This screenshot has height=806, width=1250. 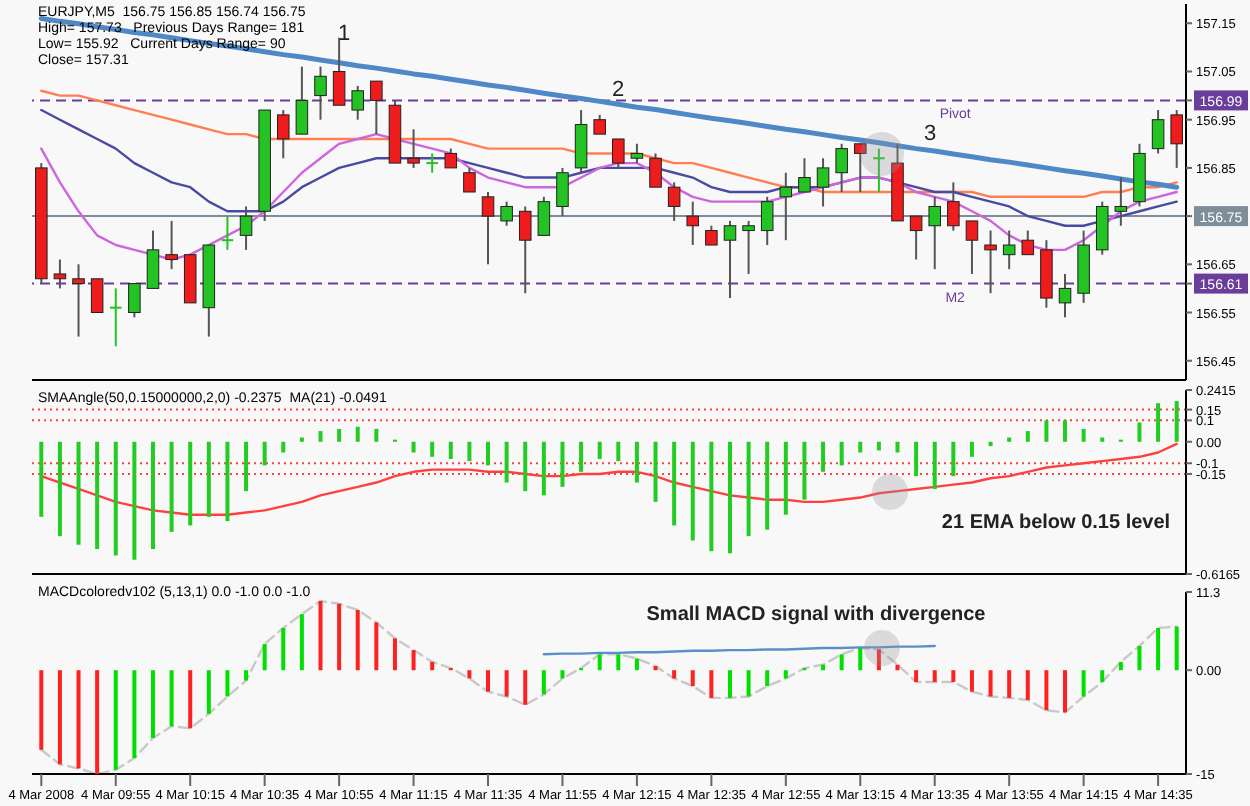 I want to click on annotation: 1, so click(x=344, y=34).